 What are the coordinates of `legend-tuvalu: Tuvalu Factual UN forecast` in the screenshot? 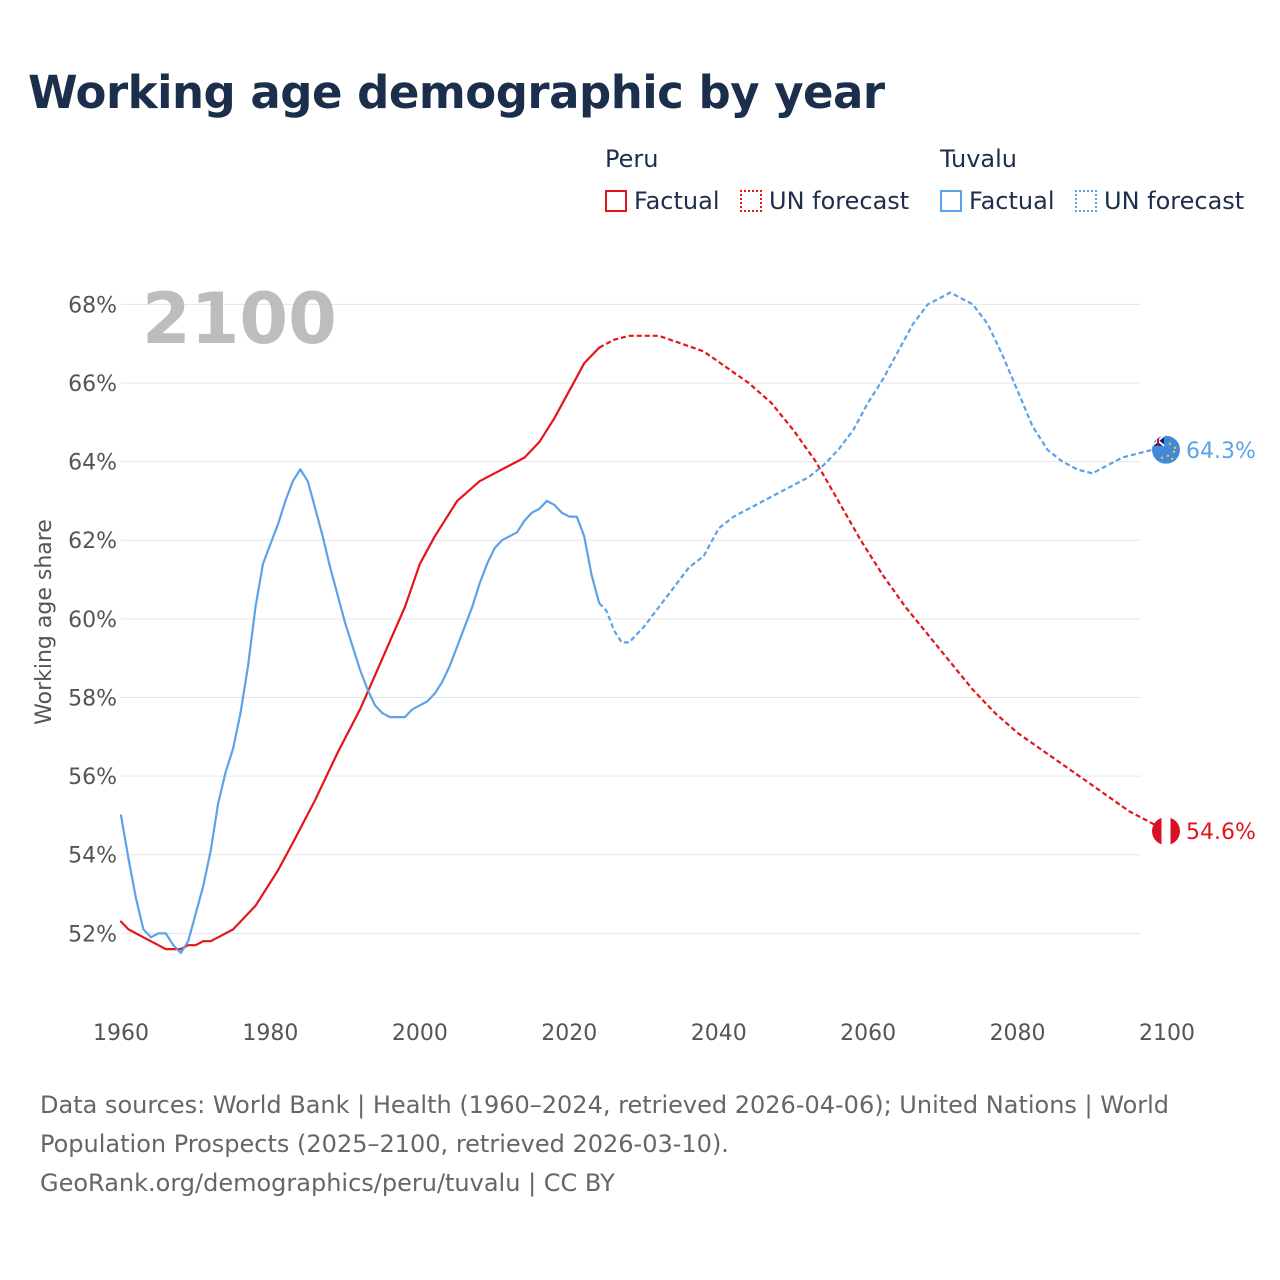 It's located at (1100, 185).